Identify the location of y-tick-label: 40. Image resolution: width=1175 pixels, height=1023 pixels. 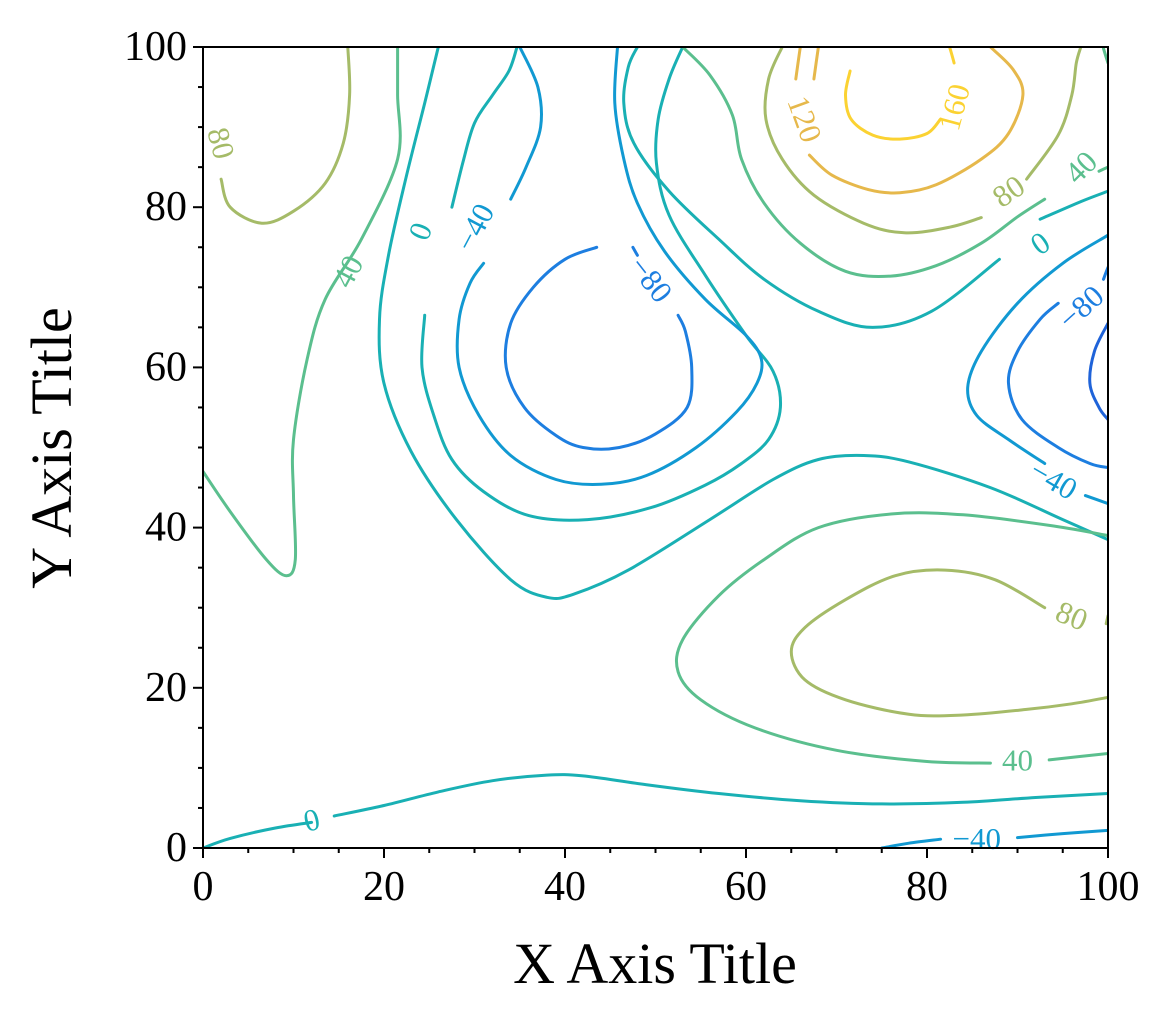
(166, 528).